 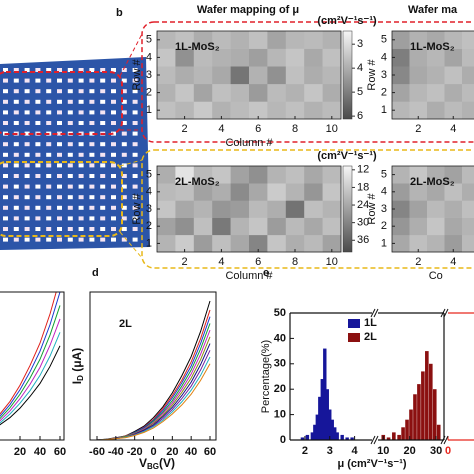 What do you see at coordinates (30, 385) in the screenshot?
I see `curve` at bounding box center [30, 385].